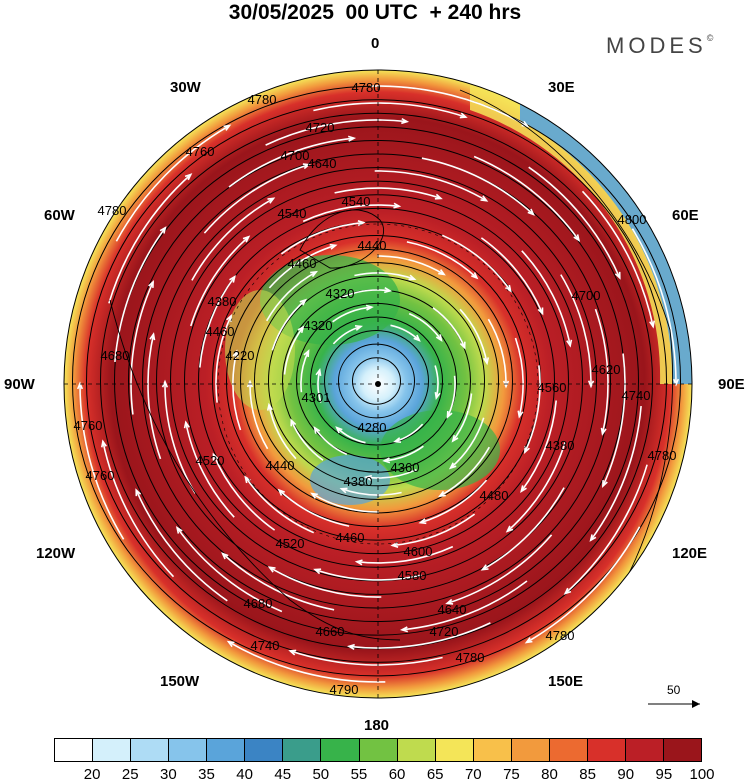 The width and height of the screenshot is (750, 783). I want to click on moist-patch-blue, so click(350, 480).